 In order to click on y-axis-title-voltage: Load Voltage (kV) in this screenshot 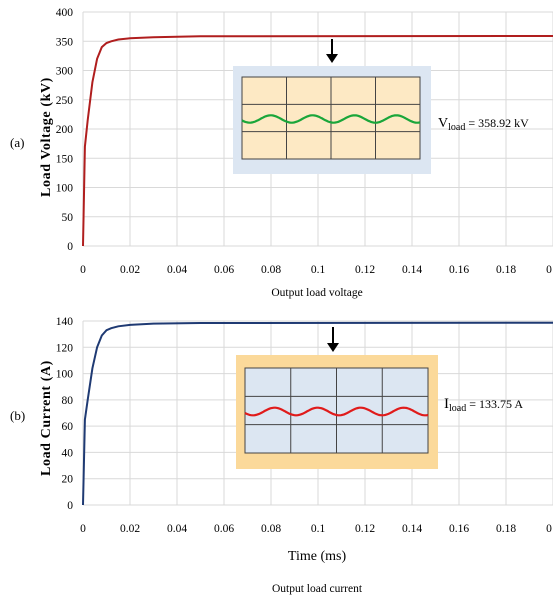, I will do `click(46, 137)`.